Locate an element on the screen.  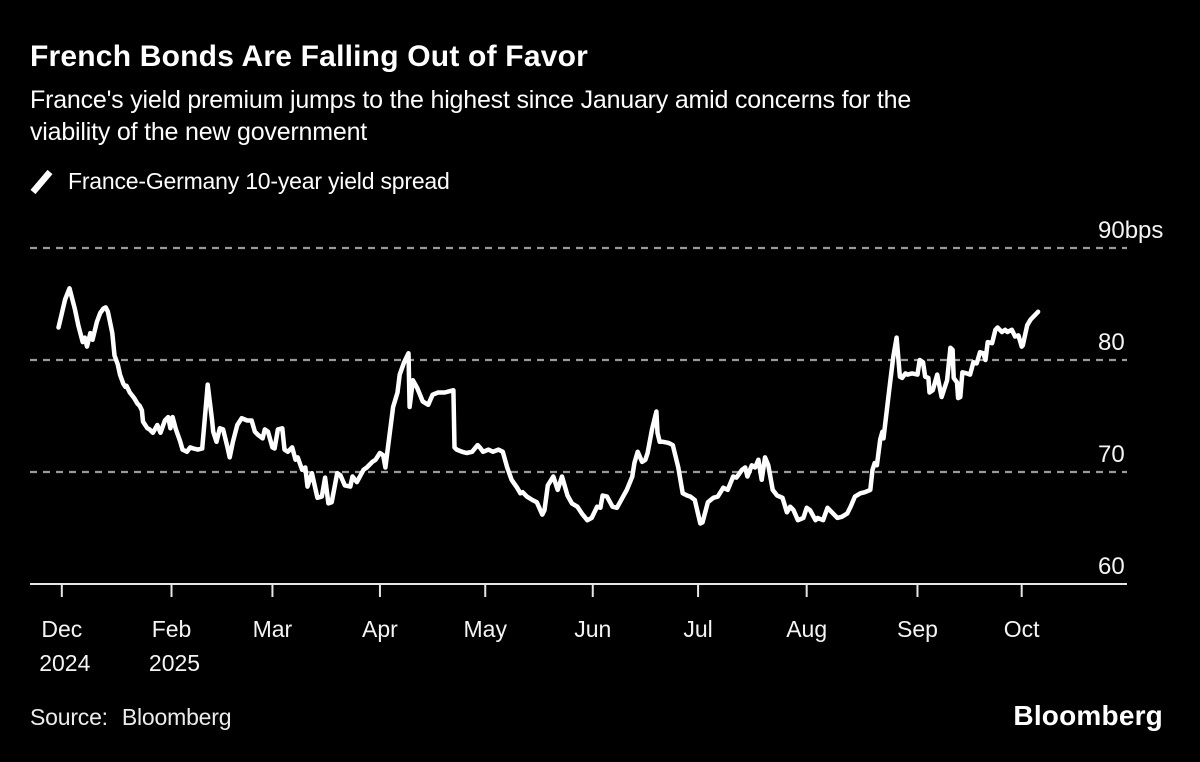
x-tick-label-may: May is located at coordinates (486, 629).